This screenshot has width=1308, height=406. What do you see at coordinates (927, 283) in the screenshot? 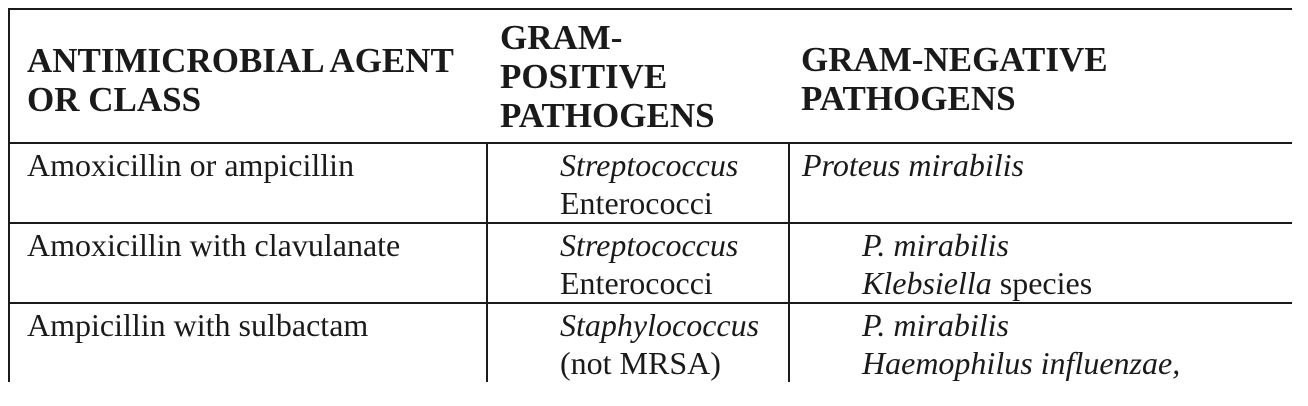
I see `gram-negative-pathogen-text: Klebsiella` at bounding box center [927, 283].